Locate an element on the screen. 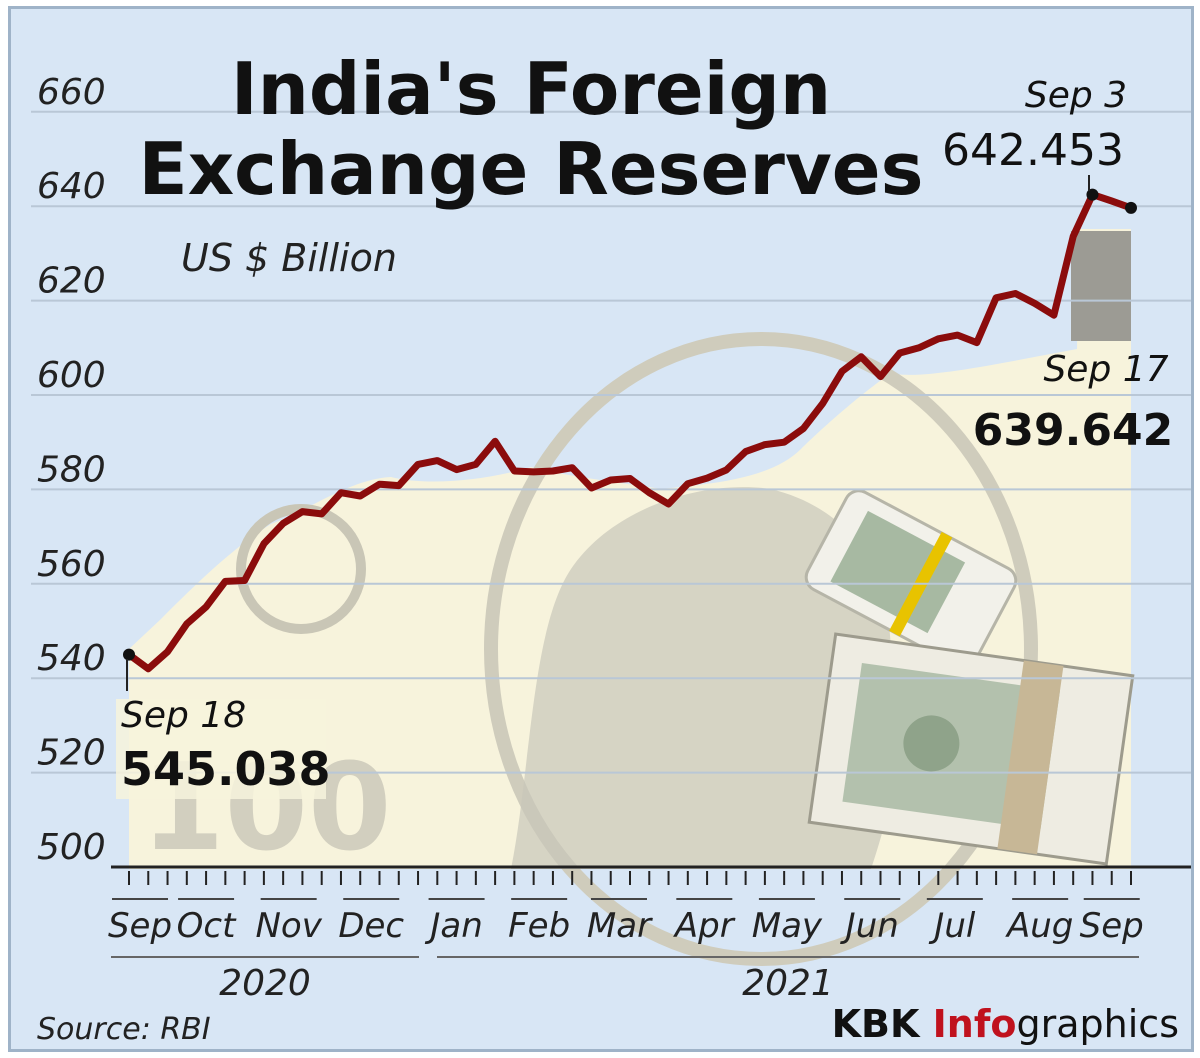  end-value-label: 639.642 is located at coordinates (1073, 430).